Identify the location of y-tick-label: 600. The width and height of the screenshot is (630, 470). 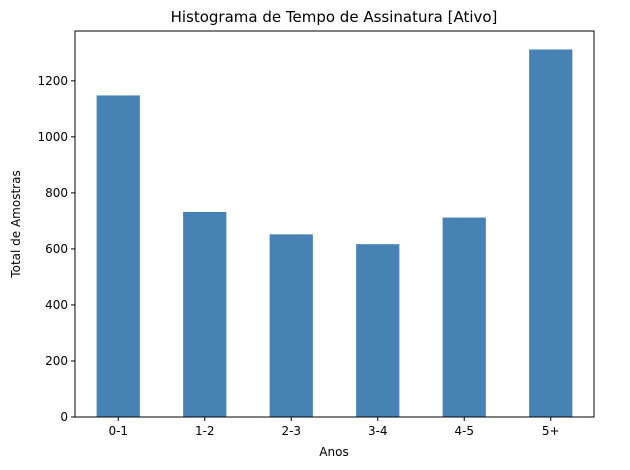
(56, 249).